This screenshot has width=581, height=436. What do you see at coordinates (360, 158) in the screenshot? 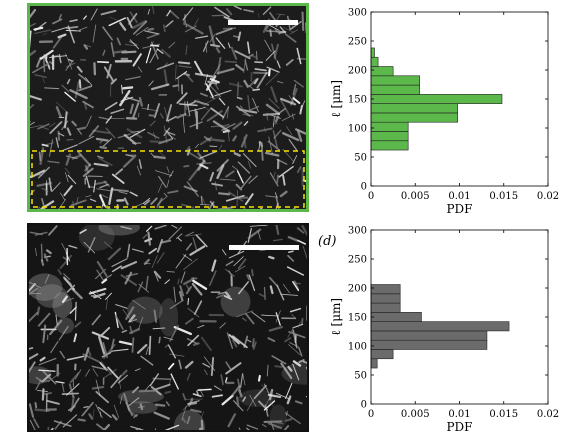
I see `y-tick-label: 50` at bounding box center [360, 158].